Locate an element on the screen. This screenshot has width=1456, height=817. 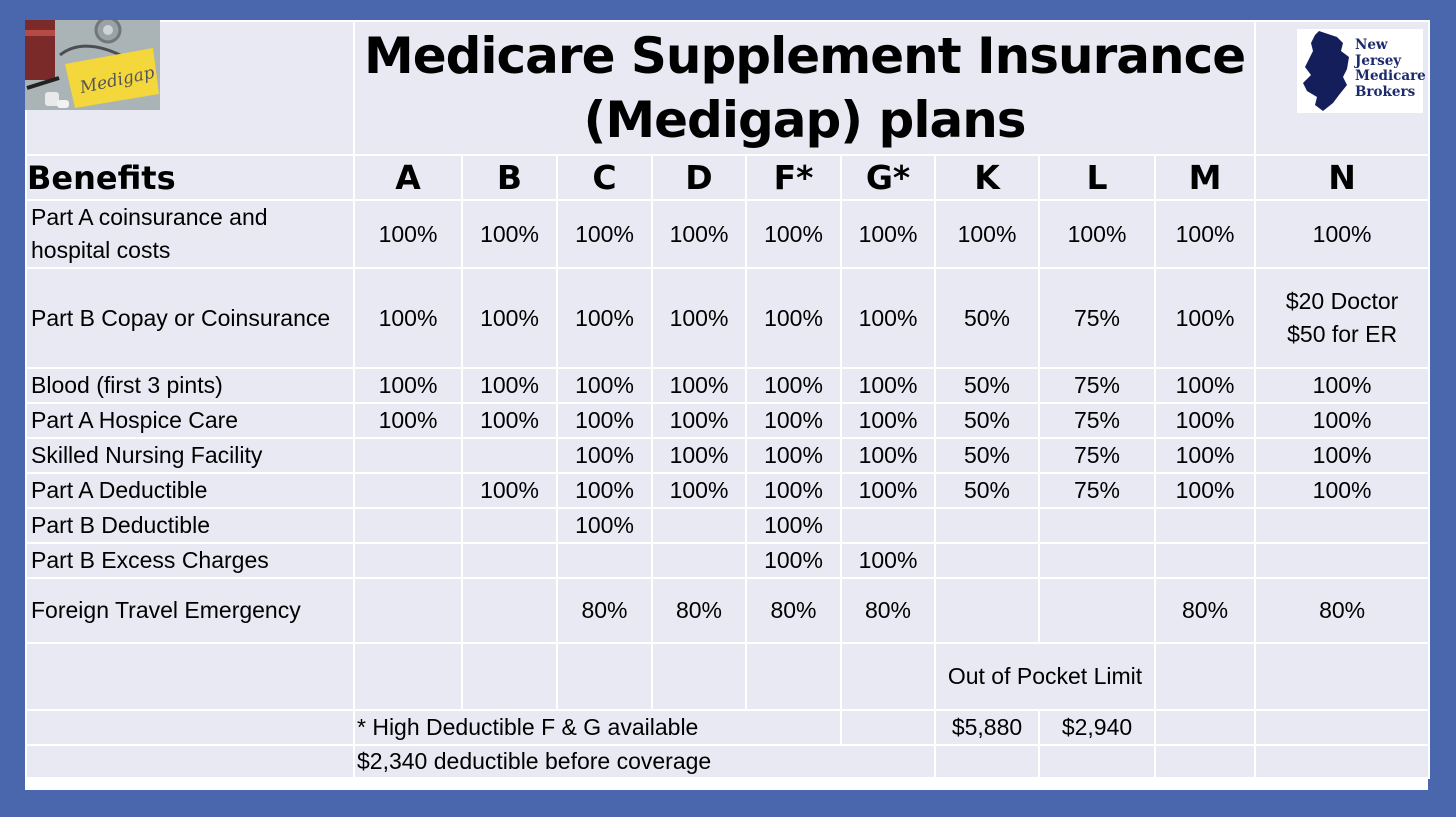
table-row: $2,340 deductible before coverage is located at coordinates (728, 761).